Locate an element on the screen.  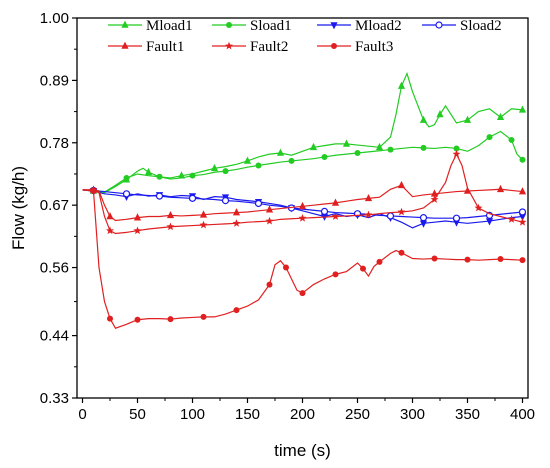
series-sload1 is located at coordinates (304, 162).